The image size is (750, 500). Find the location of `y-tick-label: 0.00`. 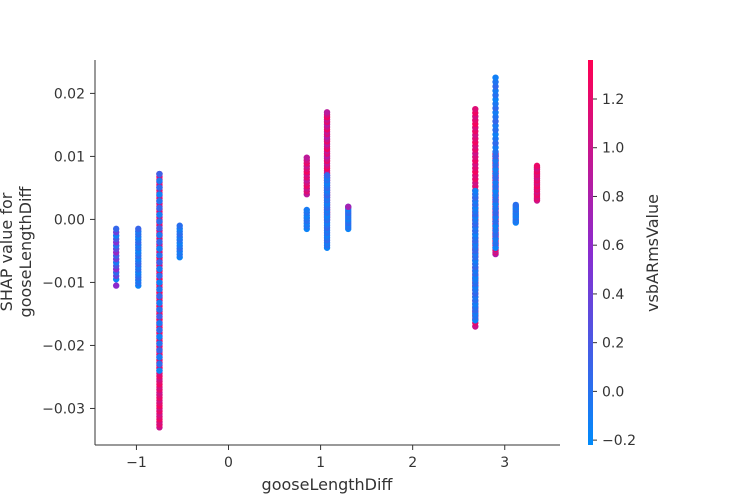

y-tick-label: 0.00 is located at coordinates (69, 220).